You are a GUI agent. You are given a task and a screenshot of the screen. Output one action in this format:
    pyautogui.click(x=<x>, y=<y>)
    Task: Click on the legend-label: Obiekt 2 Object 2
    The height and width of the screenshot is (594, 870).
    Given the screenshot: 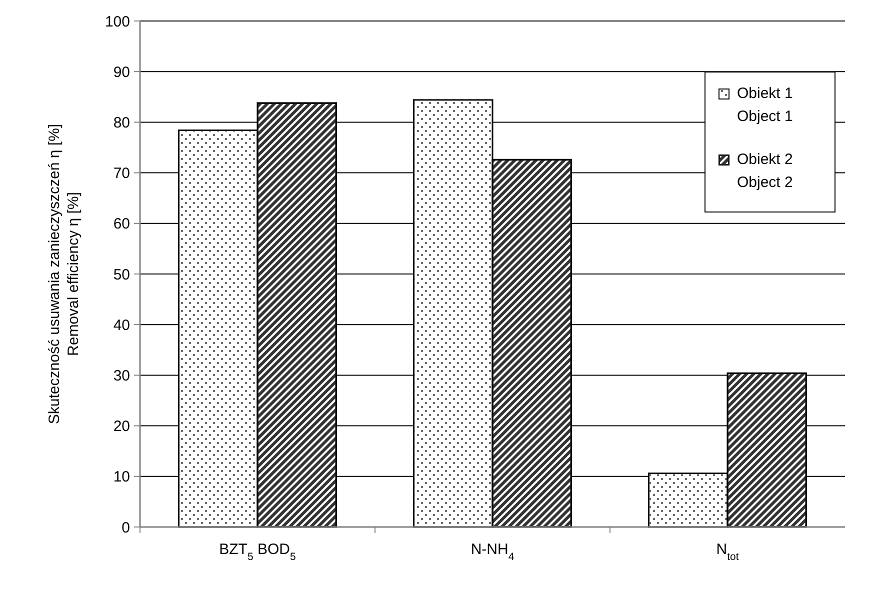 What is the action you would take?
    pyautogui.click(x=765, y=171)
    